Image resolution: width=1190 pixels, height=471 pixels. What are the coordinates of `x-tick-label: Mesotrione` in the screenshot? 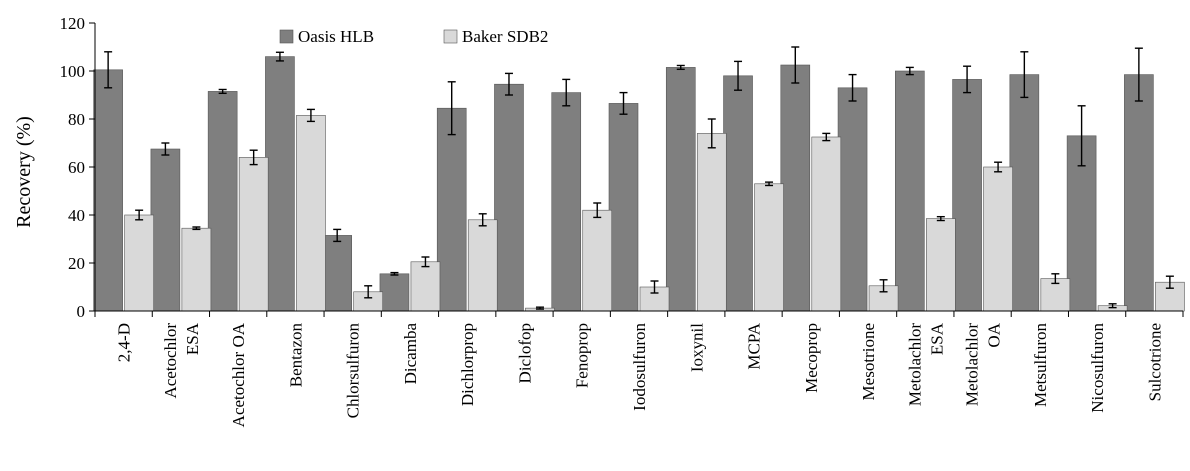 It's located at (868, 361).